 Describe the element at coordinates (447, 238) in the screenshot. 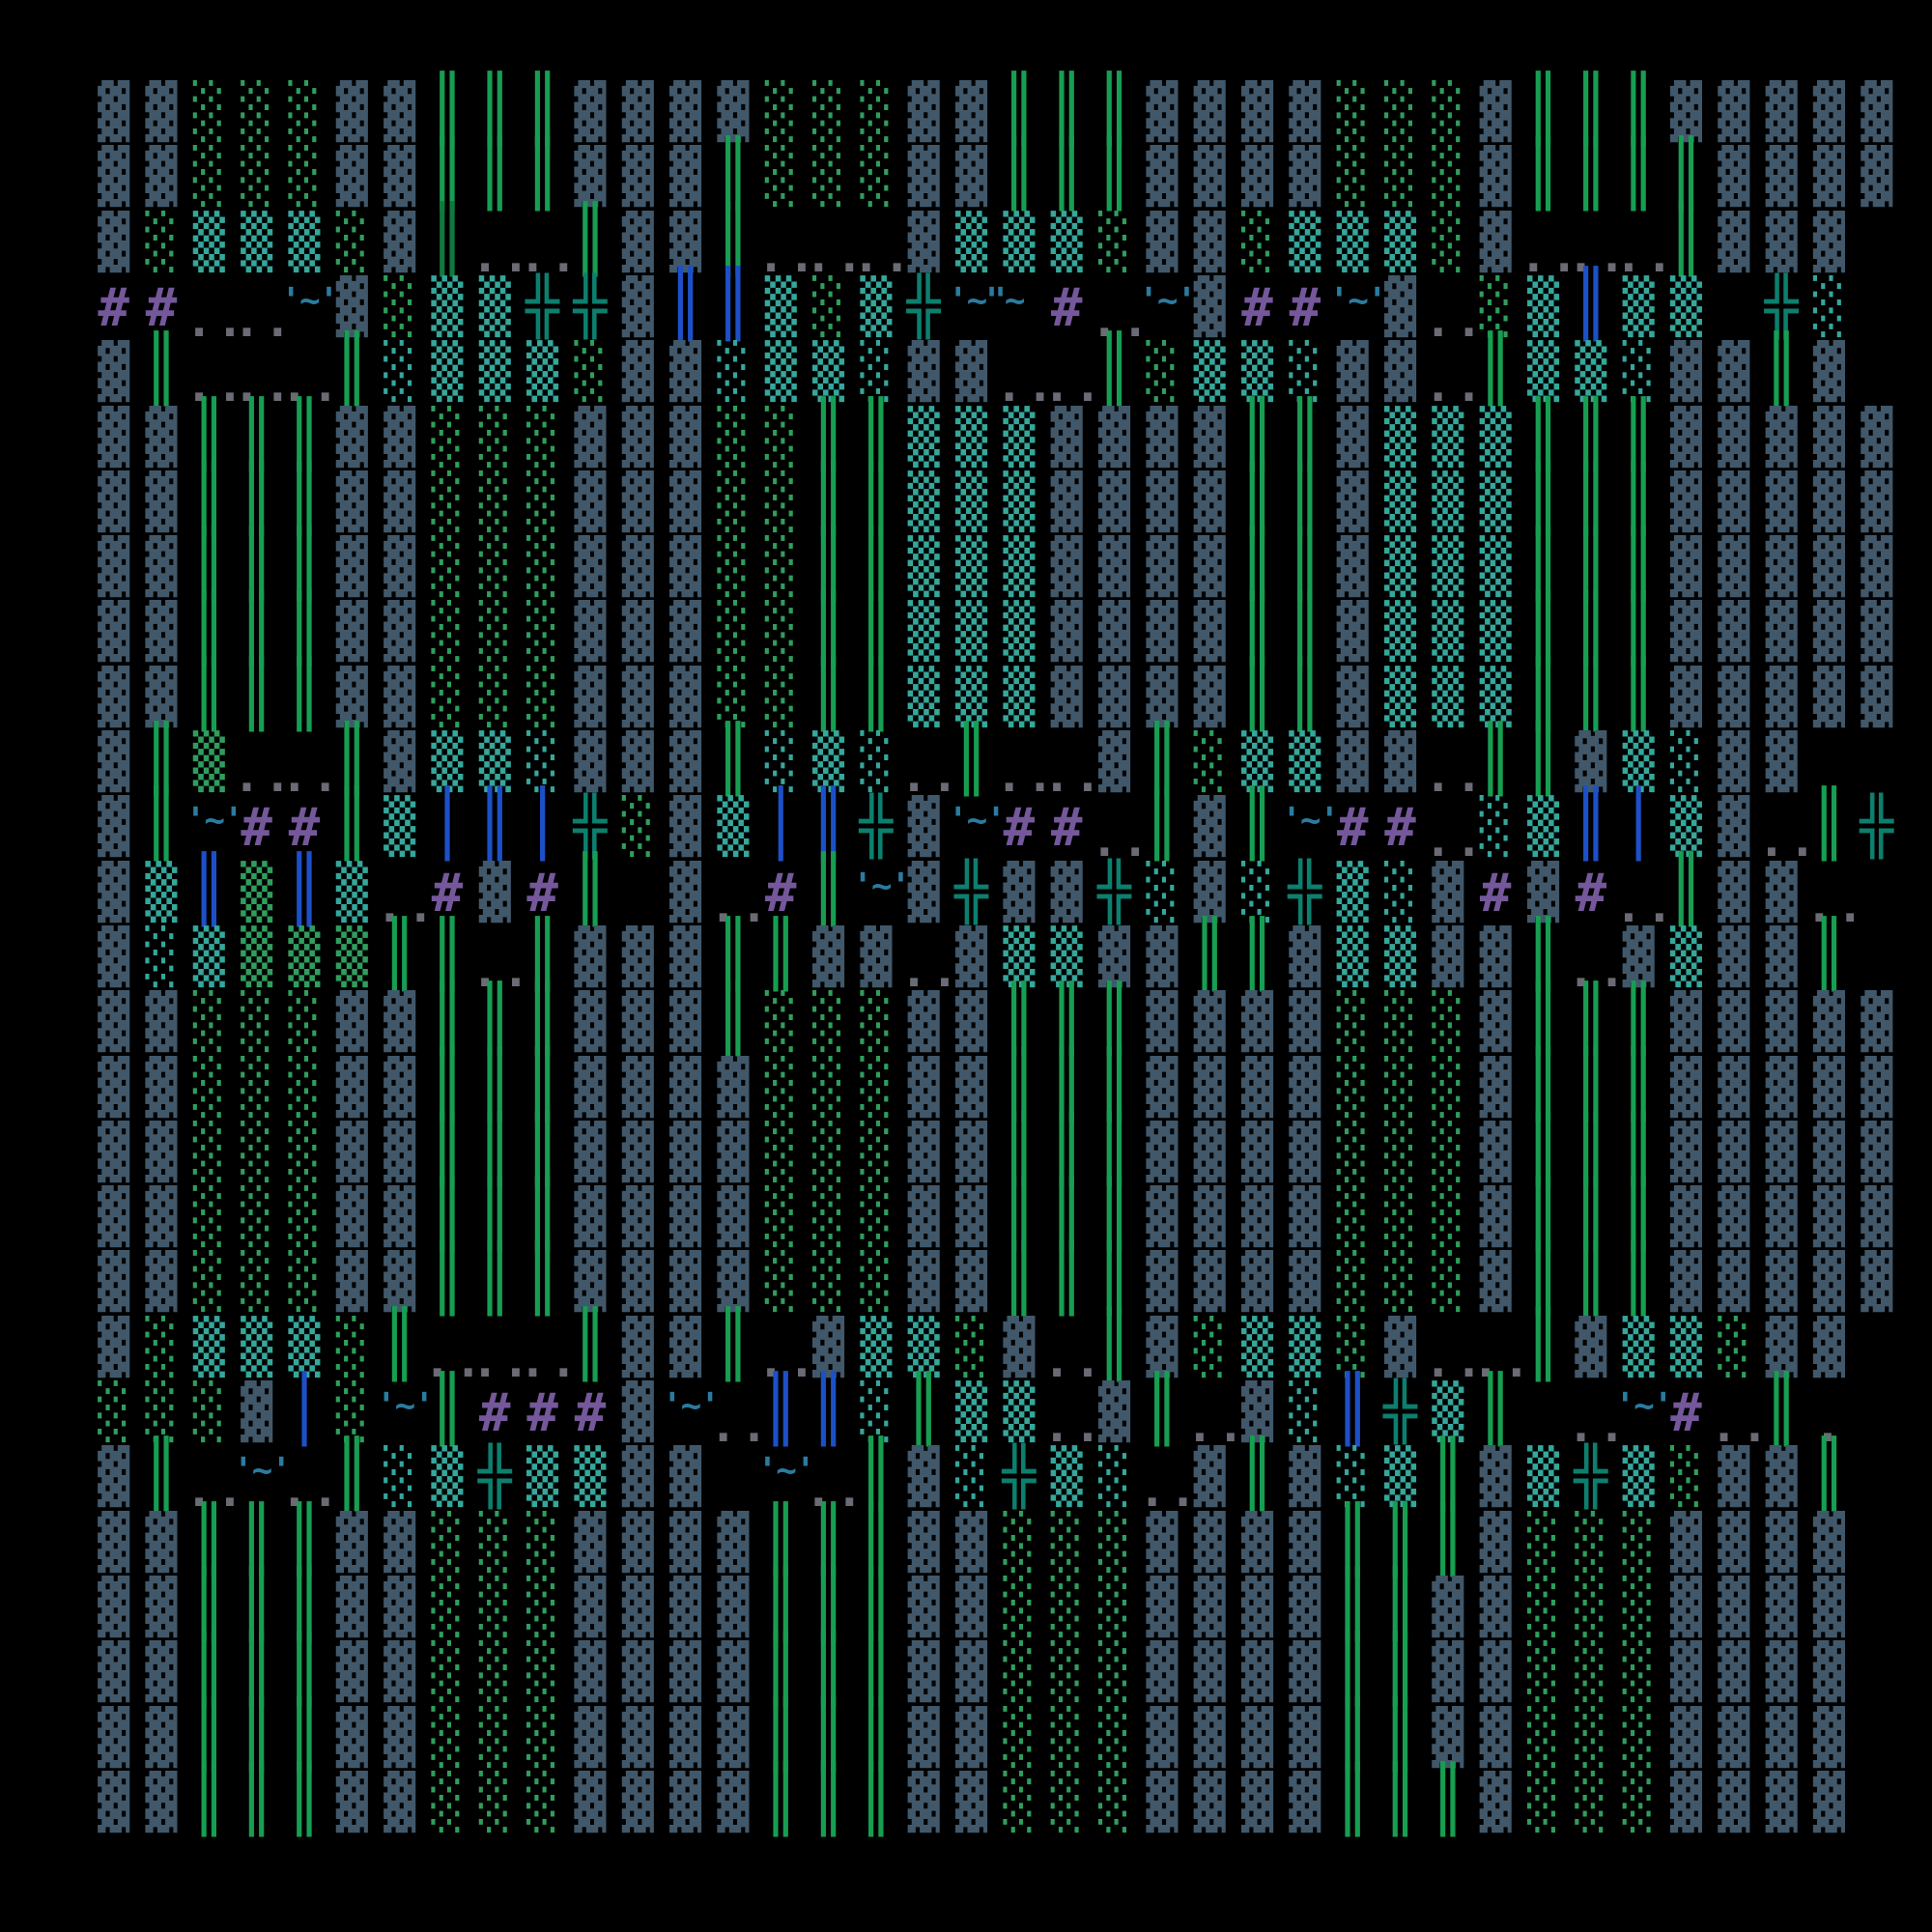

I see `dark-green-double-bar-glyph: ║` at that location.